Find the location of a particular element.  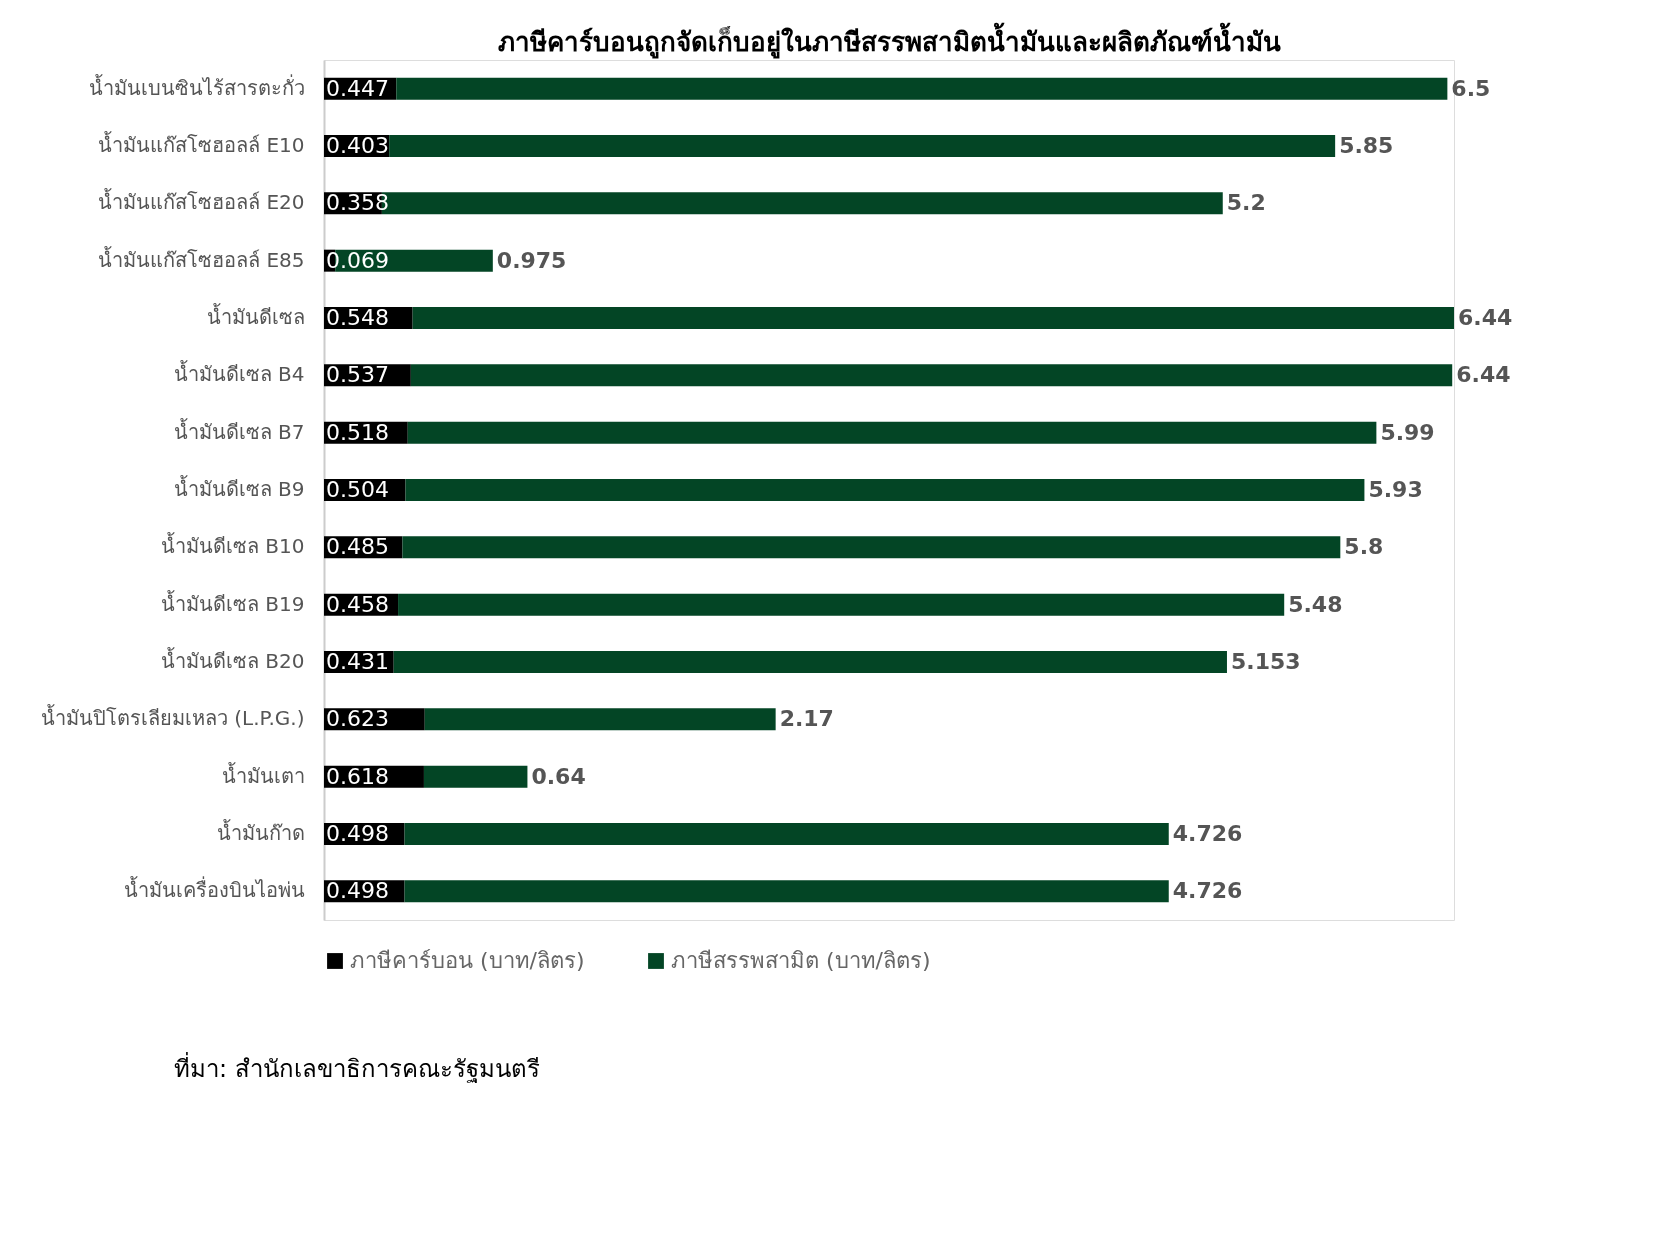

y-tick-label: น้ำมันแก๊สโซฮอลล์ E10 is located at coordinates (201, 144).